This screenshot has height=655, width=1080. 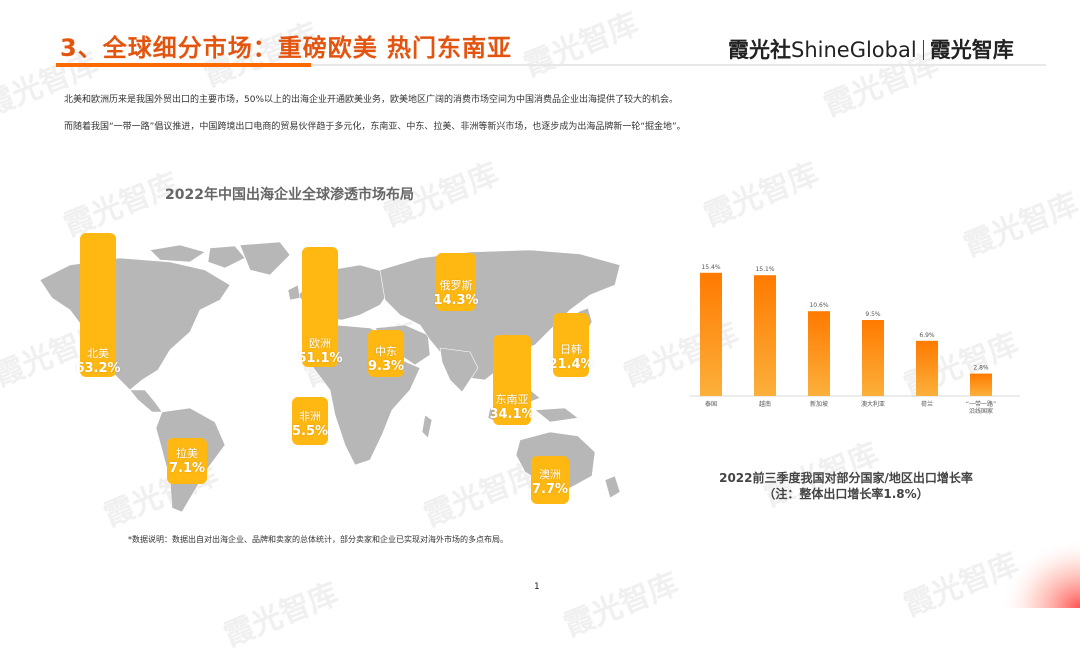 I want to click on chart-data-label: 6.9%, so click(x=927, y=335).